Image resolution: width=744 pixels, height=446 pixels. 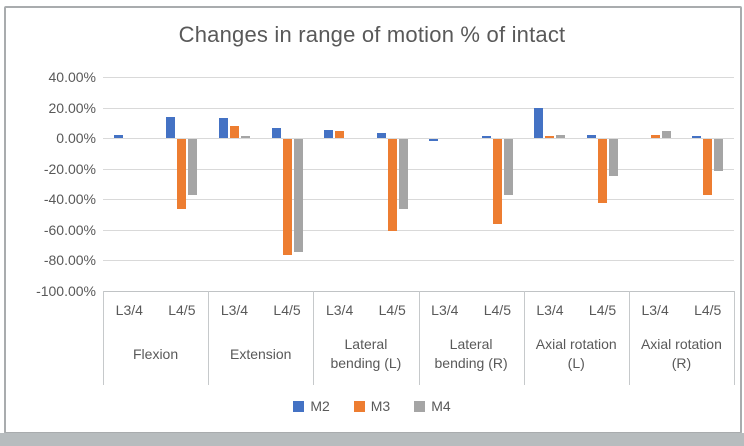 What do you see at coordinates (320, 406) in the screenshot?
I see `legend-label: M2` at bounding box center [320, 406].